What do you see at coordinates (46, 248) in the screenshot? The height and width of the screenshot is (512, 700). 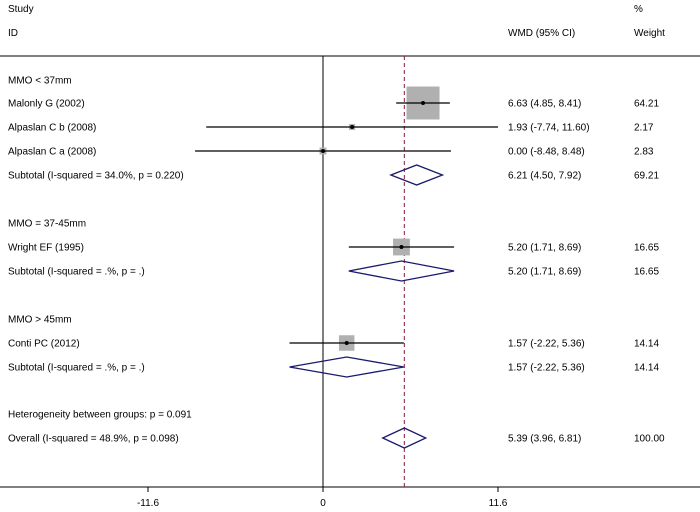 I see `row-label-study: Wright EF (1995)` at bounding box center [46, 248].